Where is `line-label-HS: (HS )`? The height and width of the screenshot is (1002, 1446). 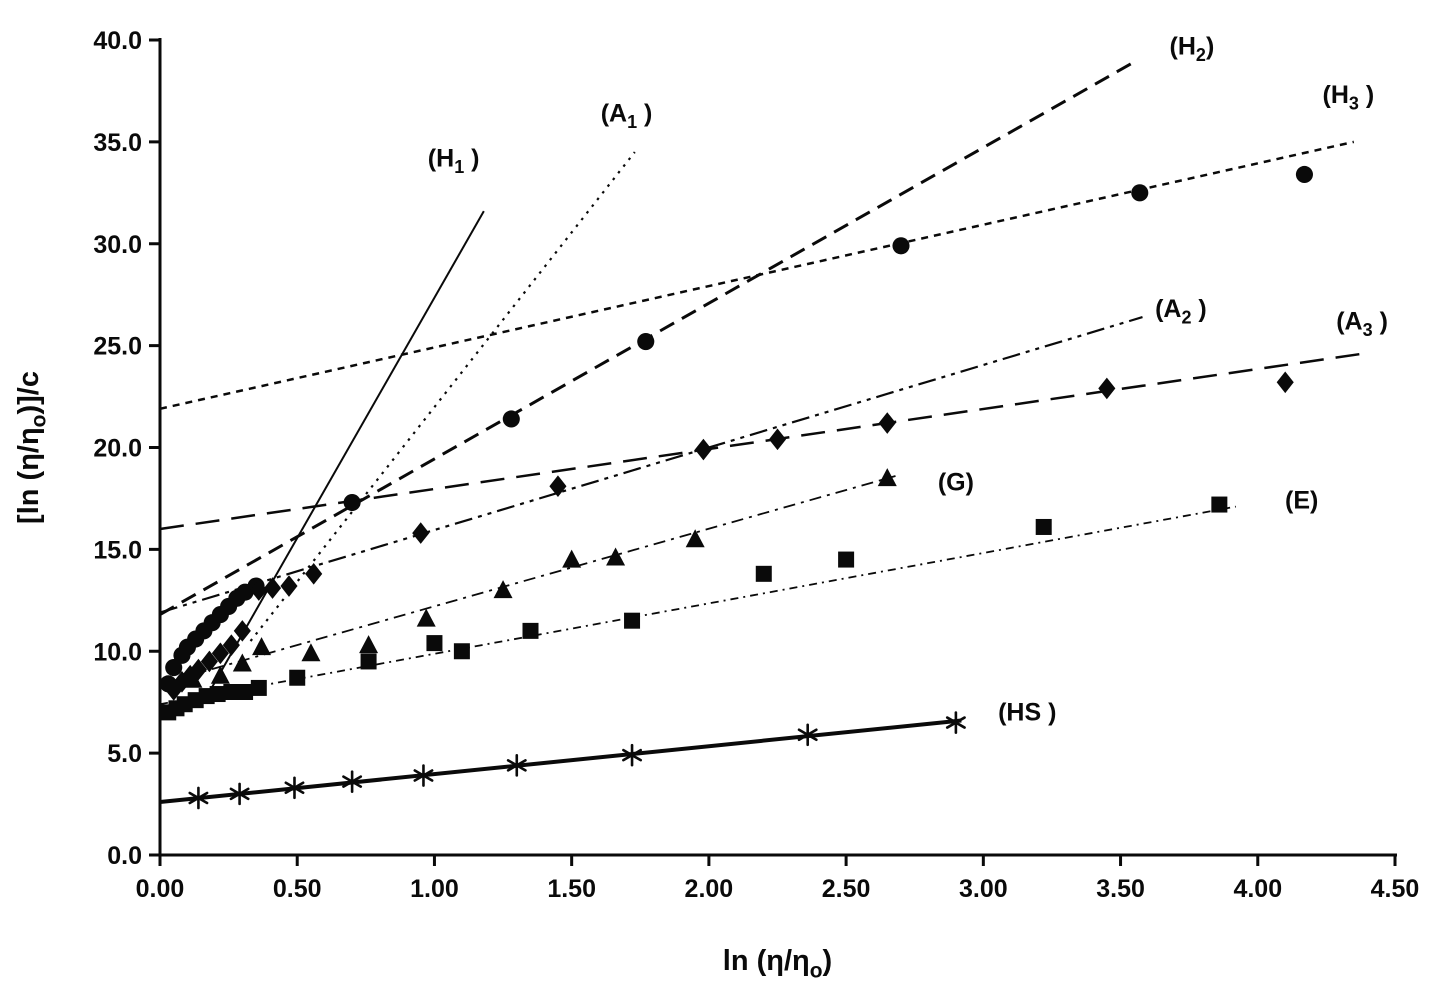
line-label-HS: (HS ) is located at coordinates (1027, 713).